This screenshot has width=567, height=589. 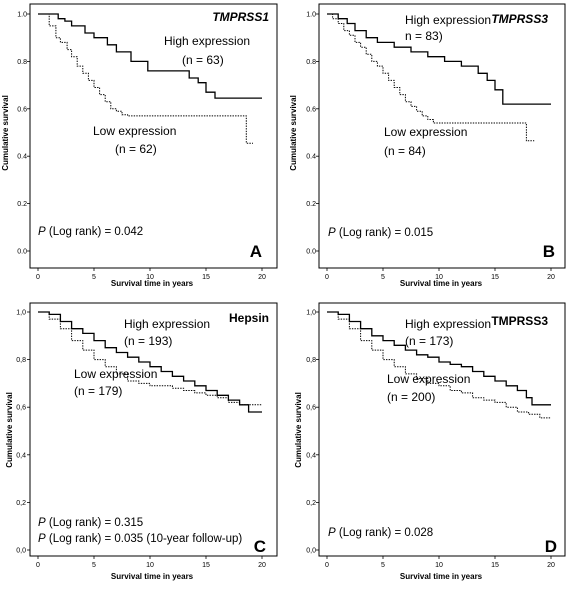 What do you see at coordinates (256, 251) in the screenshot?
I see `panel-letter: A` at bounding box center [256, 251].